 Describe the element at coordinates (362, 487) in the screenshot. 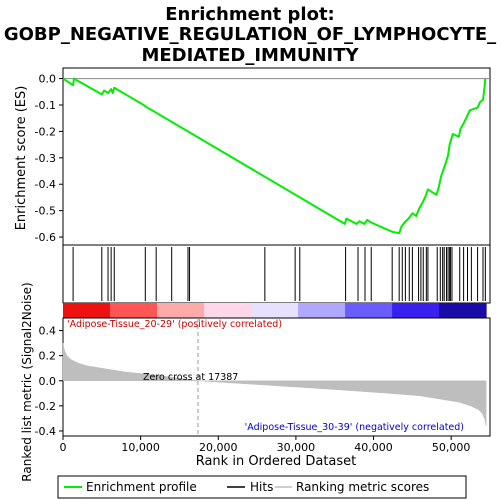

I see `legend-label-ranking: Ranking metric scores` at that location.